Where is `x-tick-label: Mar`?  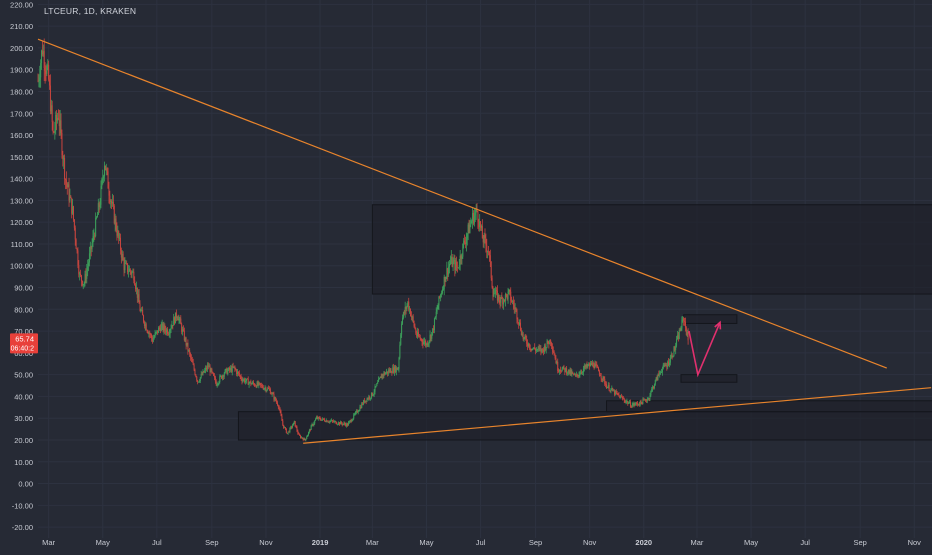 x-tick-label: Mar is located at coordinates (697, 542).